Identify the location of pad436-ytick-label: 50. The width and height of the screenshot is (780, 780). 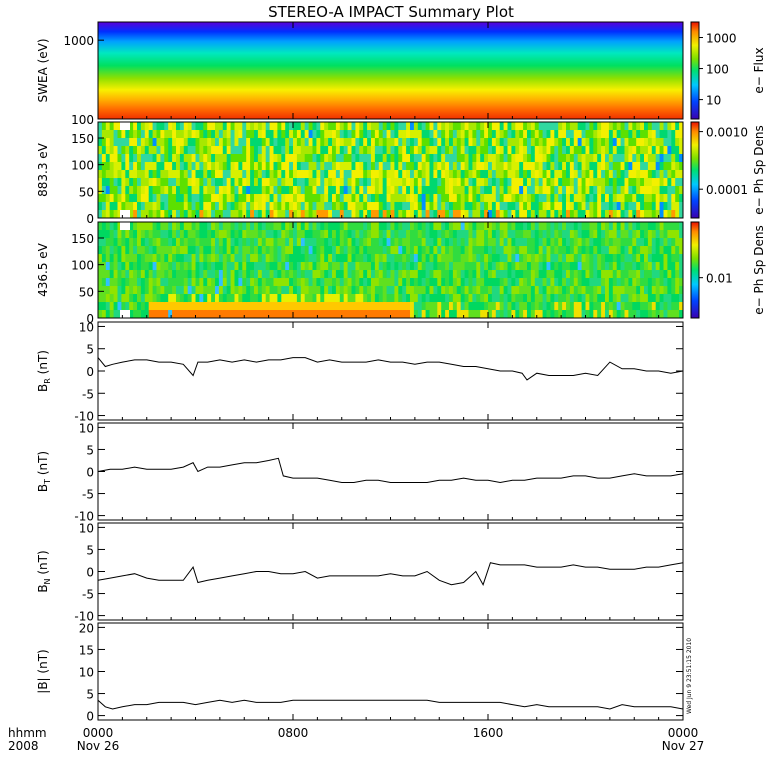
(86, 292).